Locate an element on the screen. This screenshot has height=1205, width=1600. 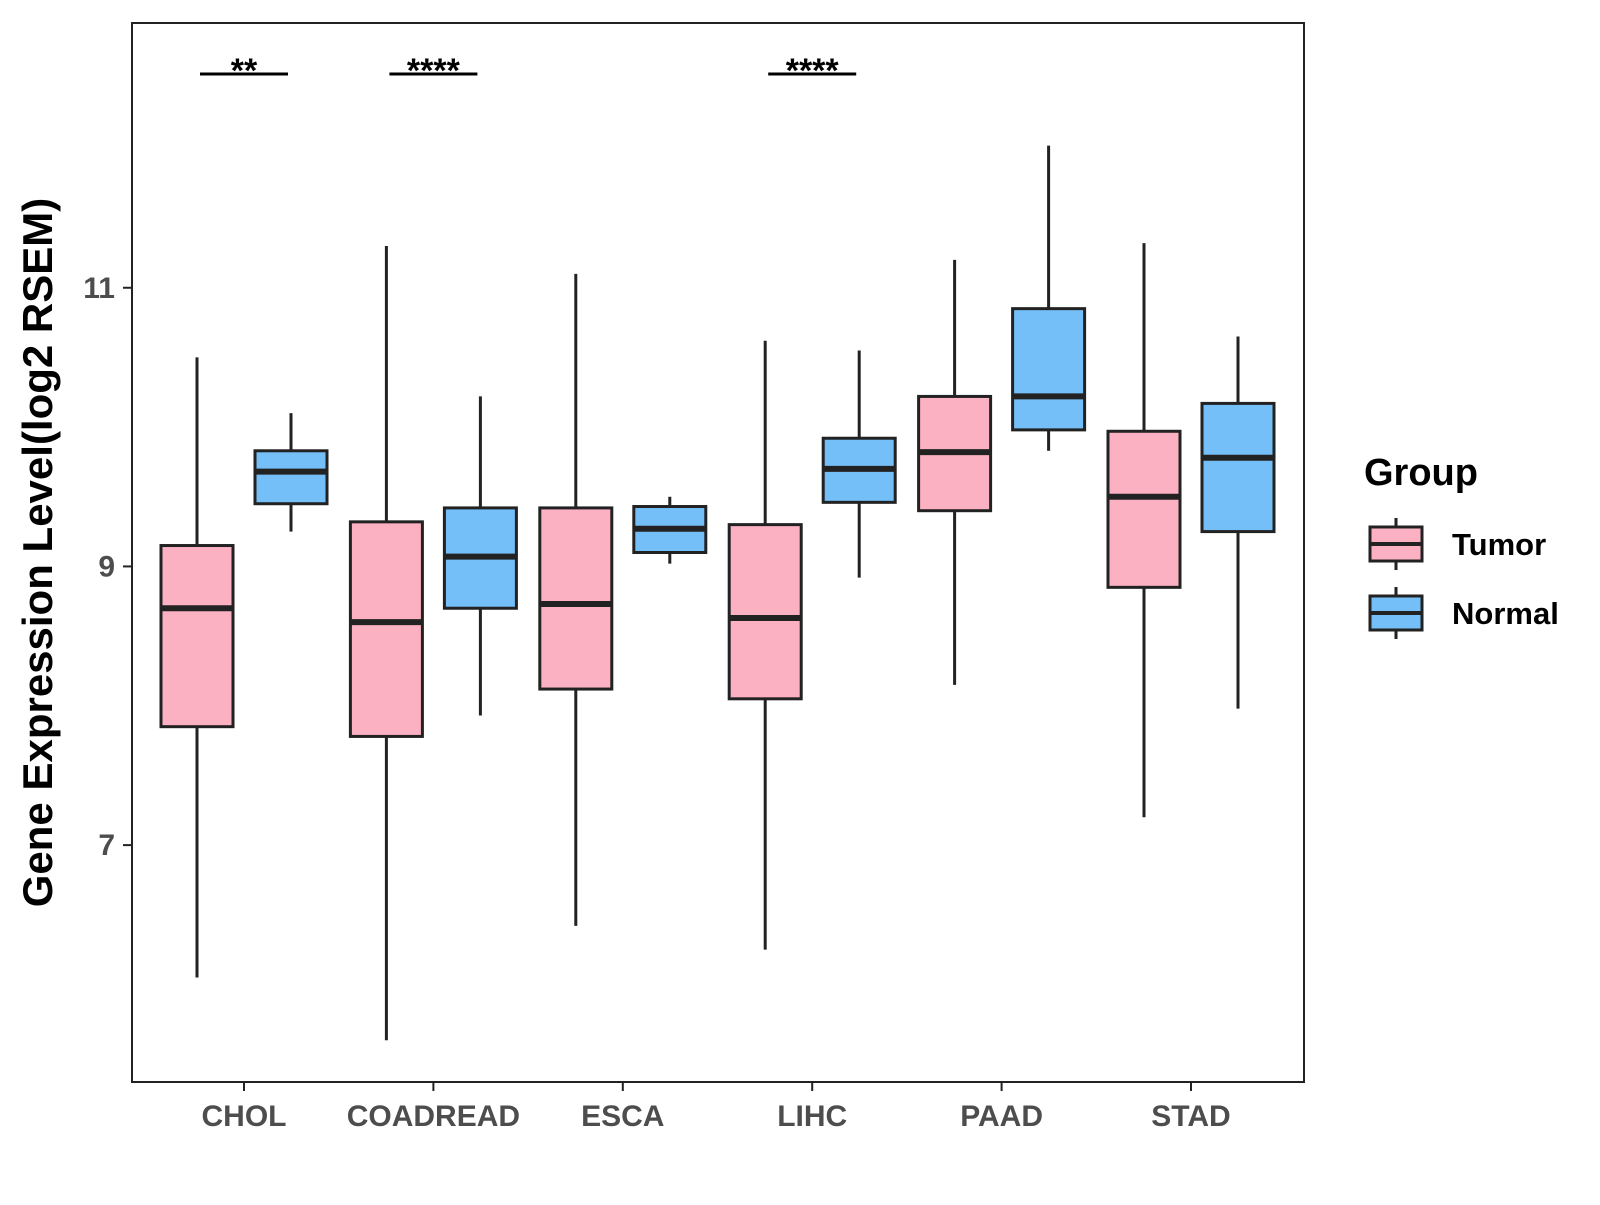
box-normal-chol is located at coordinates (291, 472).